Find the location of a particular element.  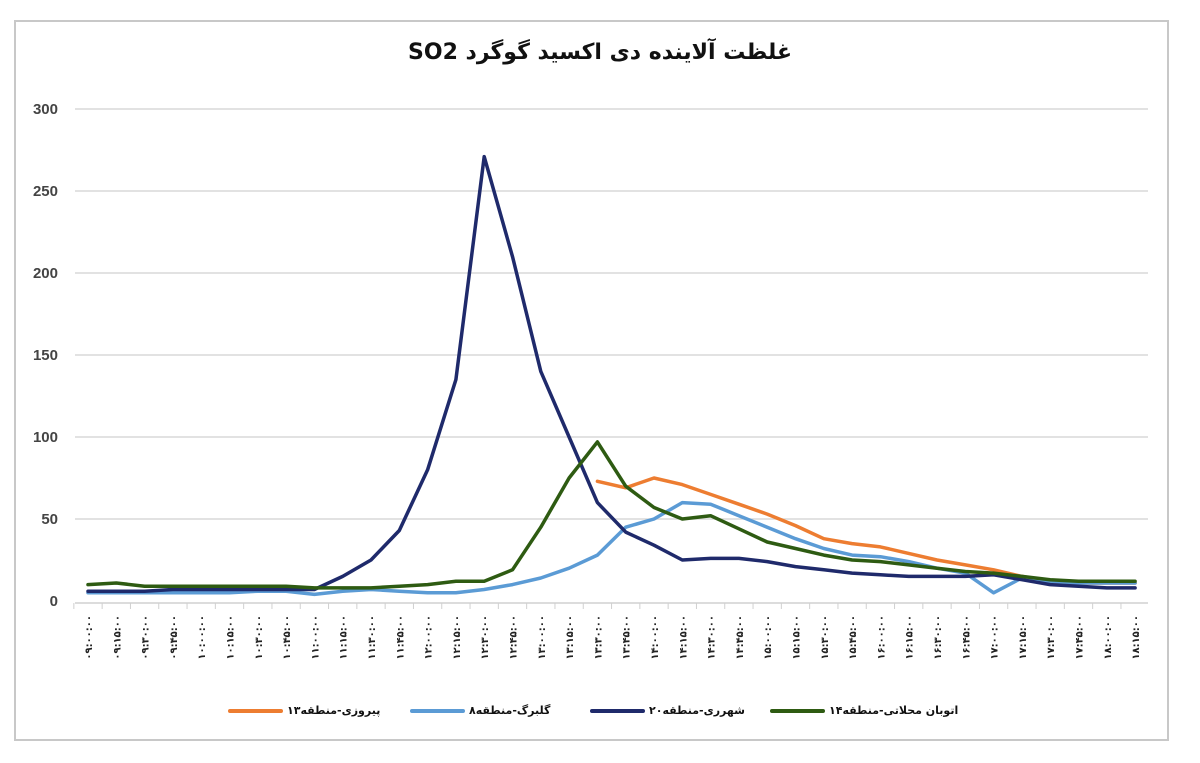

x-tick-label: ۱۴:۳۰:۰۰ is located at coordinates (712, 637).